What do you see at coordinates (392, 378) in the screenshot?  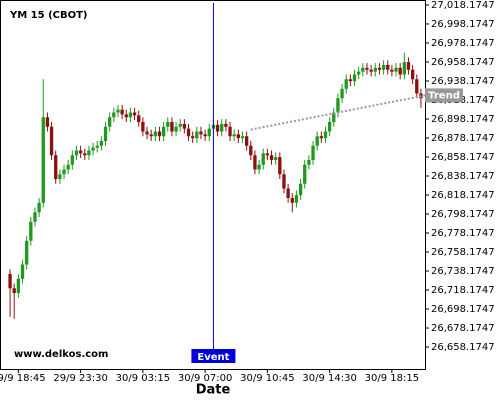 I see `x-tick-label: 30/9 18:15` at bounding box center [392, 378].